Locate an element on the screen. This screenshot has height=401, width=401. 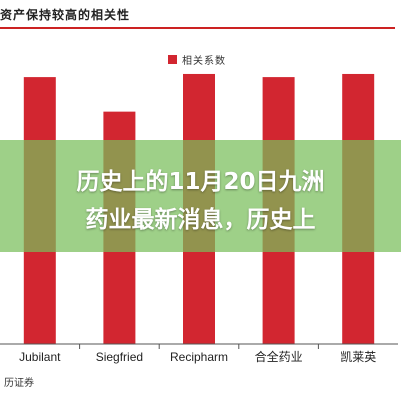
headline-line-2: 药业最新消息，历史上 is located at coordinates (200, 220).